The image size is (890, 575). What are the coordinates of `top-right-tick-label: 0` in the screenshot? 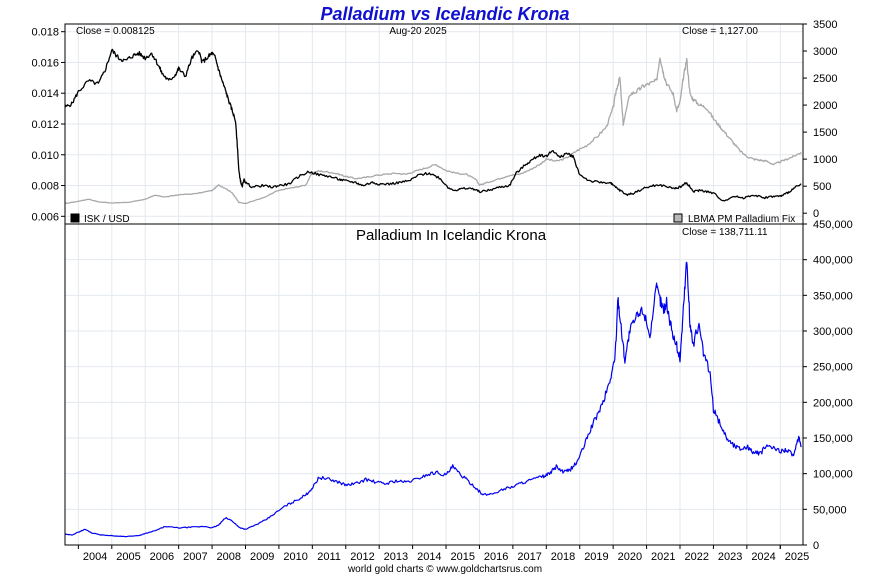 It's located at (816, 214).